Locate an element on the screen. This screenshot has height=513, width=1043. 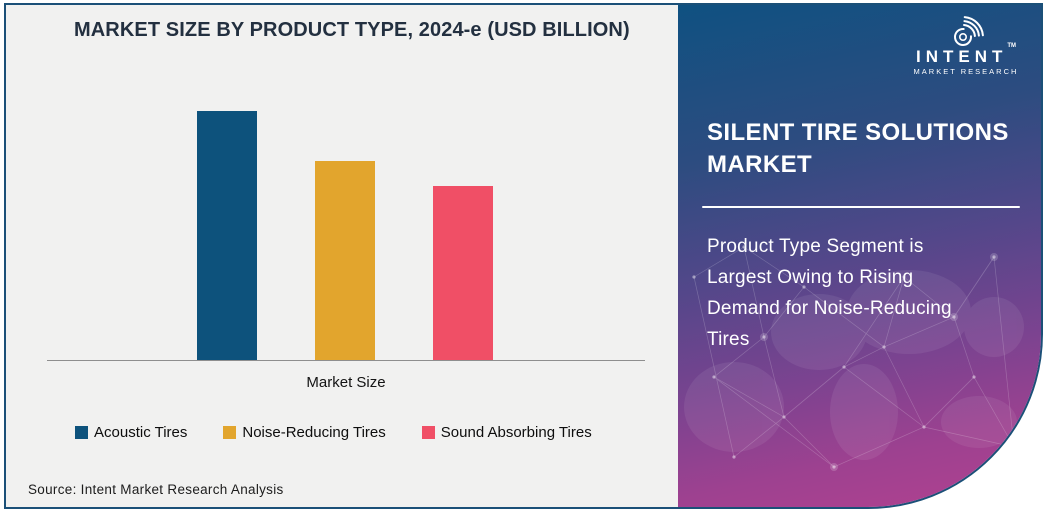
bar-group is located at coordinates (345, 235).